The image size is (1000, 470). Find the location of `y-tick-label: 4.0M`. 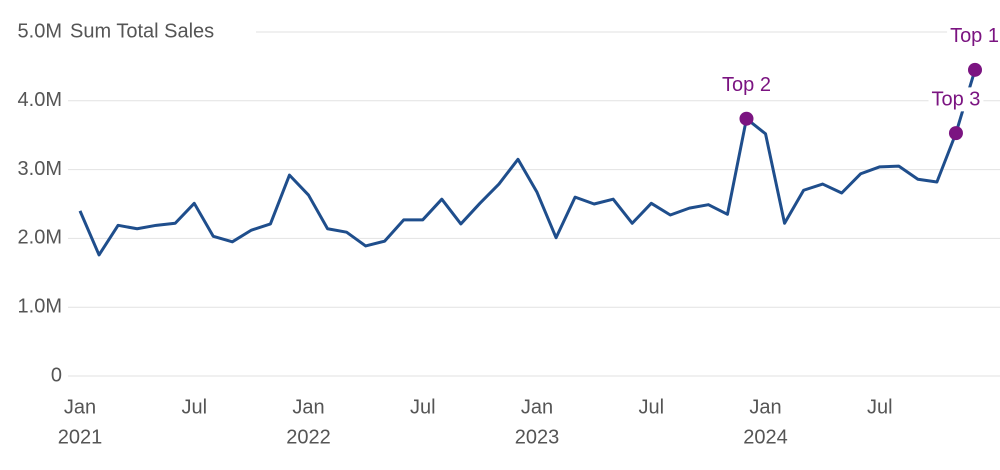

y-tick-label: 4.0M is located at coordinates (40, 100).